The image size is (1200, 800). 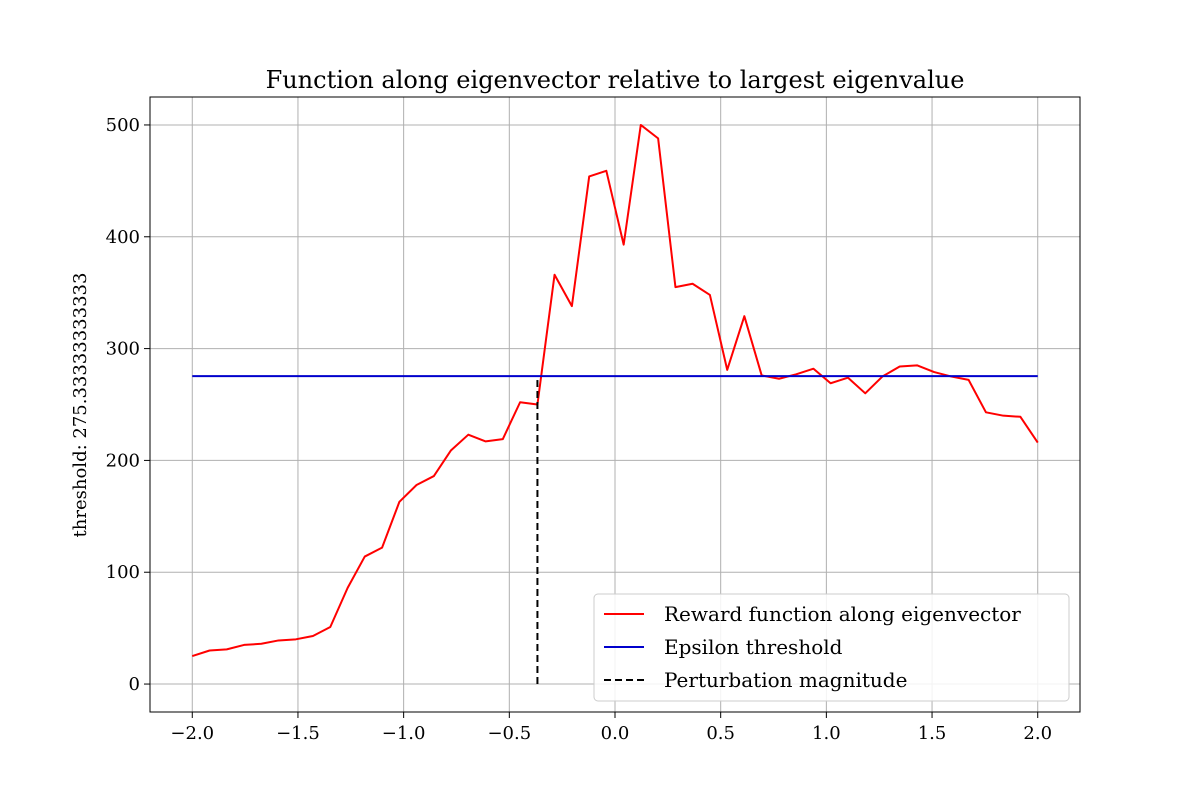 What do you see at coordinates (509, 733) in the screenshot?
I see `x-tick-label: −0.5` at bounding box center [509, 733].